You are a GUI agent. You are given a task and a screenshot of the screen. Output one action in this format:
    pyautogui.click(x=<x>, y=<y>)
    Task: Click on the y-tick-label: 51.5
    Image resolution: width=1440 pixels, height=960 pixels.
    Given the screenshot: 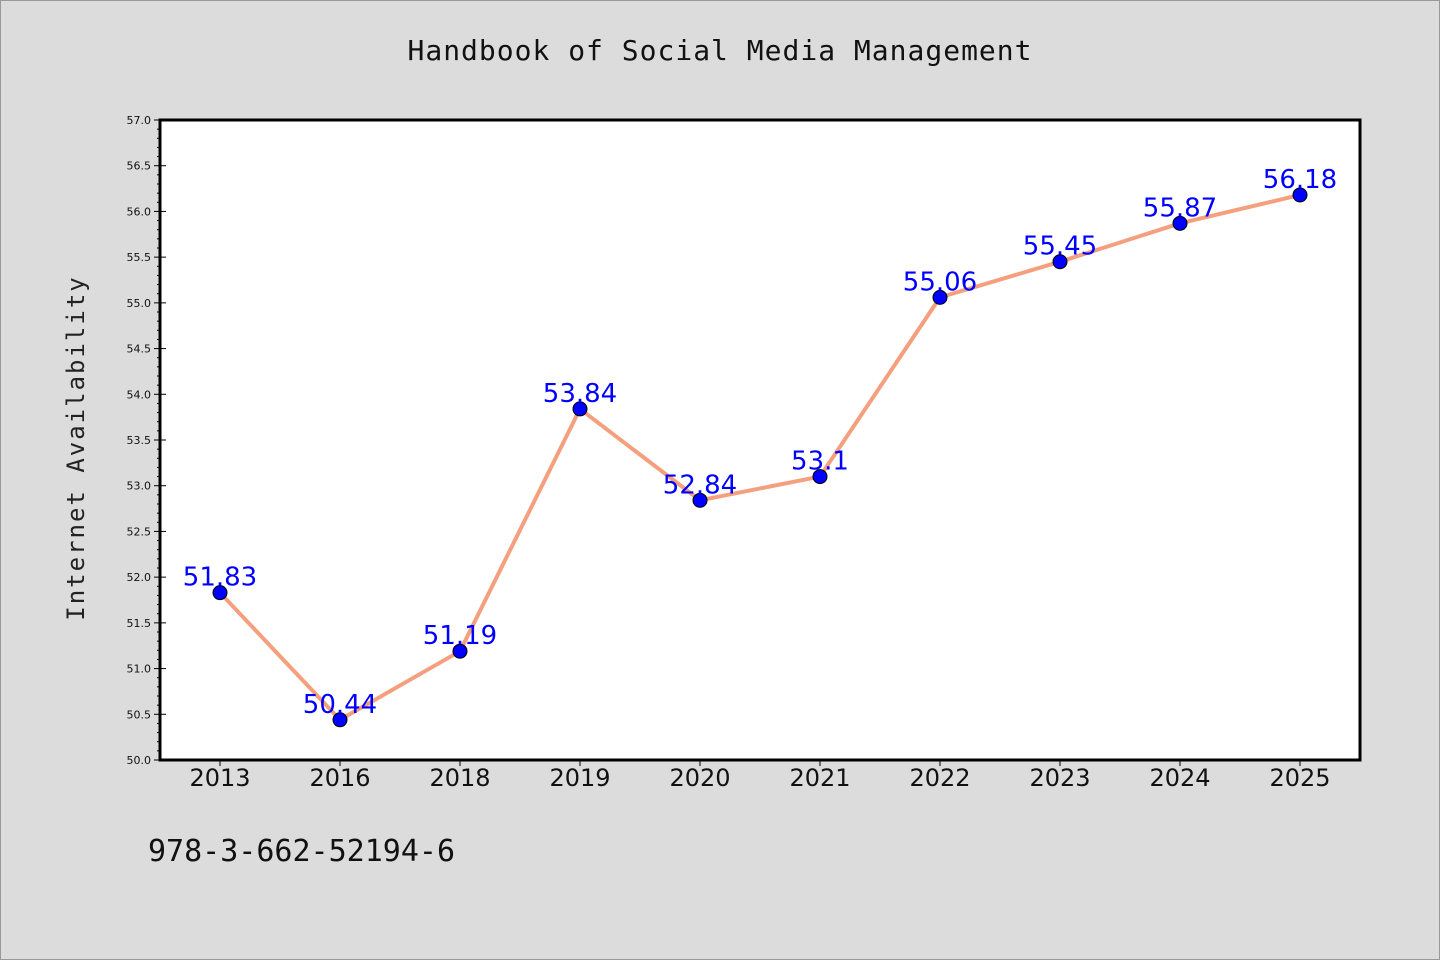 What is the action you would take?
    pyautogui.click(x=139, y=623)
    